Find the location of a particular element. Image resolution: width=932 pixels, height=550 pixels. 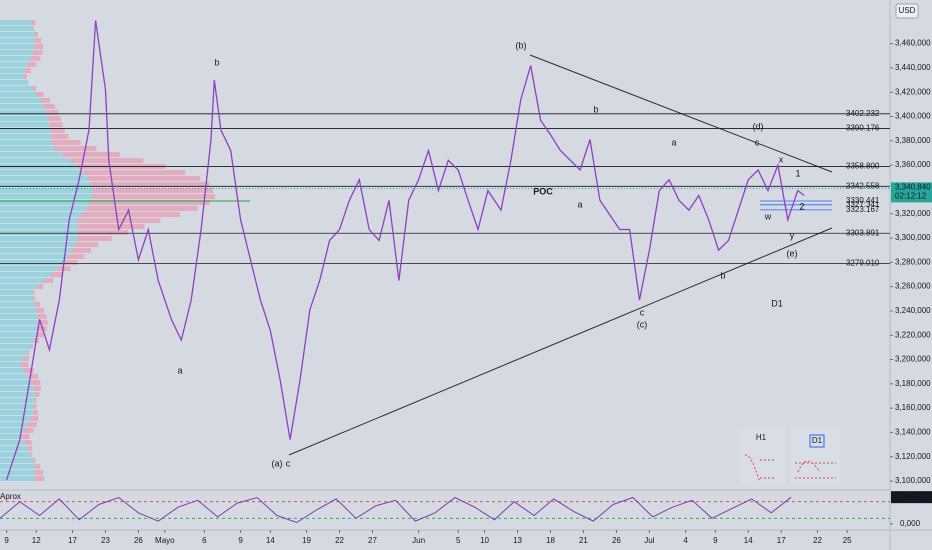

level-label: 3358.800 is located at coordinates (863, 166).